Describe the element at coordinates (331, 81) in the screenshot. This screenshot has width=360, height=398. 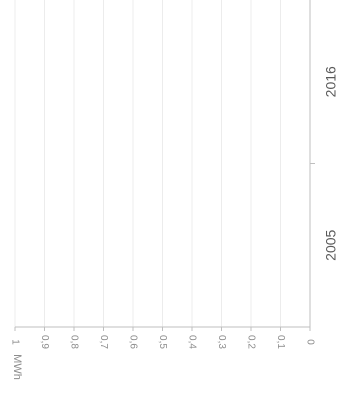
I see `category-label-2016: 2016` at that location.